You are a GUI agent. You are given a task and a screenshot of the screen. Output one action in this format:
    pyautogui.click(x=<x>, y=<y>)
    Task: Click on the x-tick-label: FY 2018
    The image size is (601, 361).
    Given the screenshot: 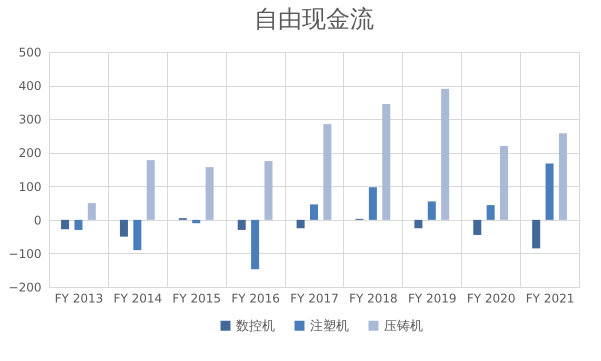 What is the action you would take?
    pyautogui.click(x=373, y=299)
    